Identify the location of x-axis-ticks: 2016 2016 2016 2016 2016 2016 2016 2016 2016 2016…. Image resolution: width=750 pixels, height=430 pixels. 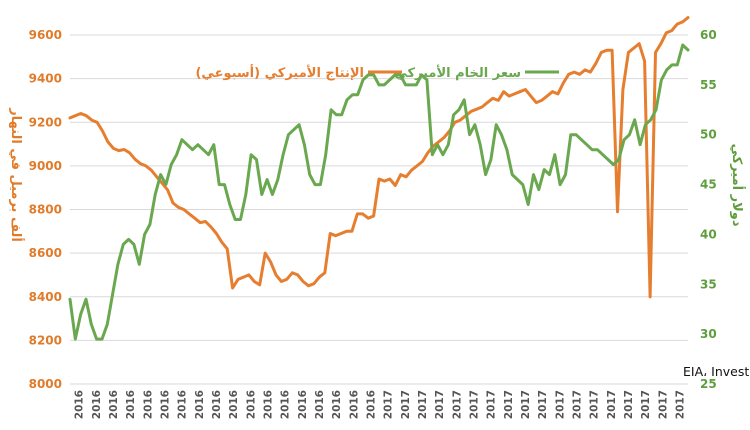
(380, 404).